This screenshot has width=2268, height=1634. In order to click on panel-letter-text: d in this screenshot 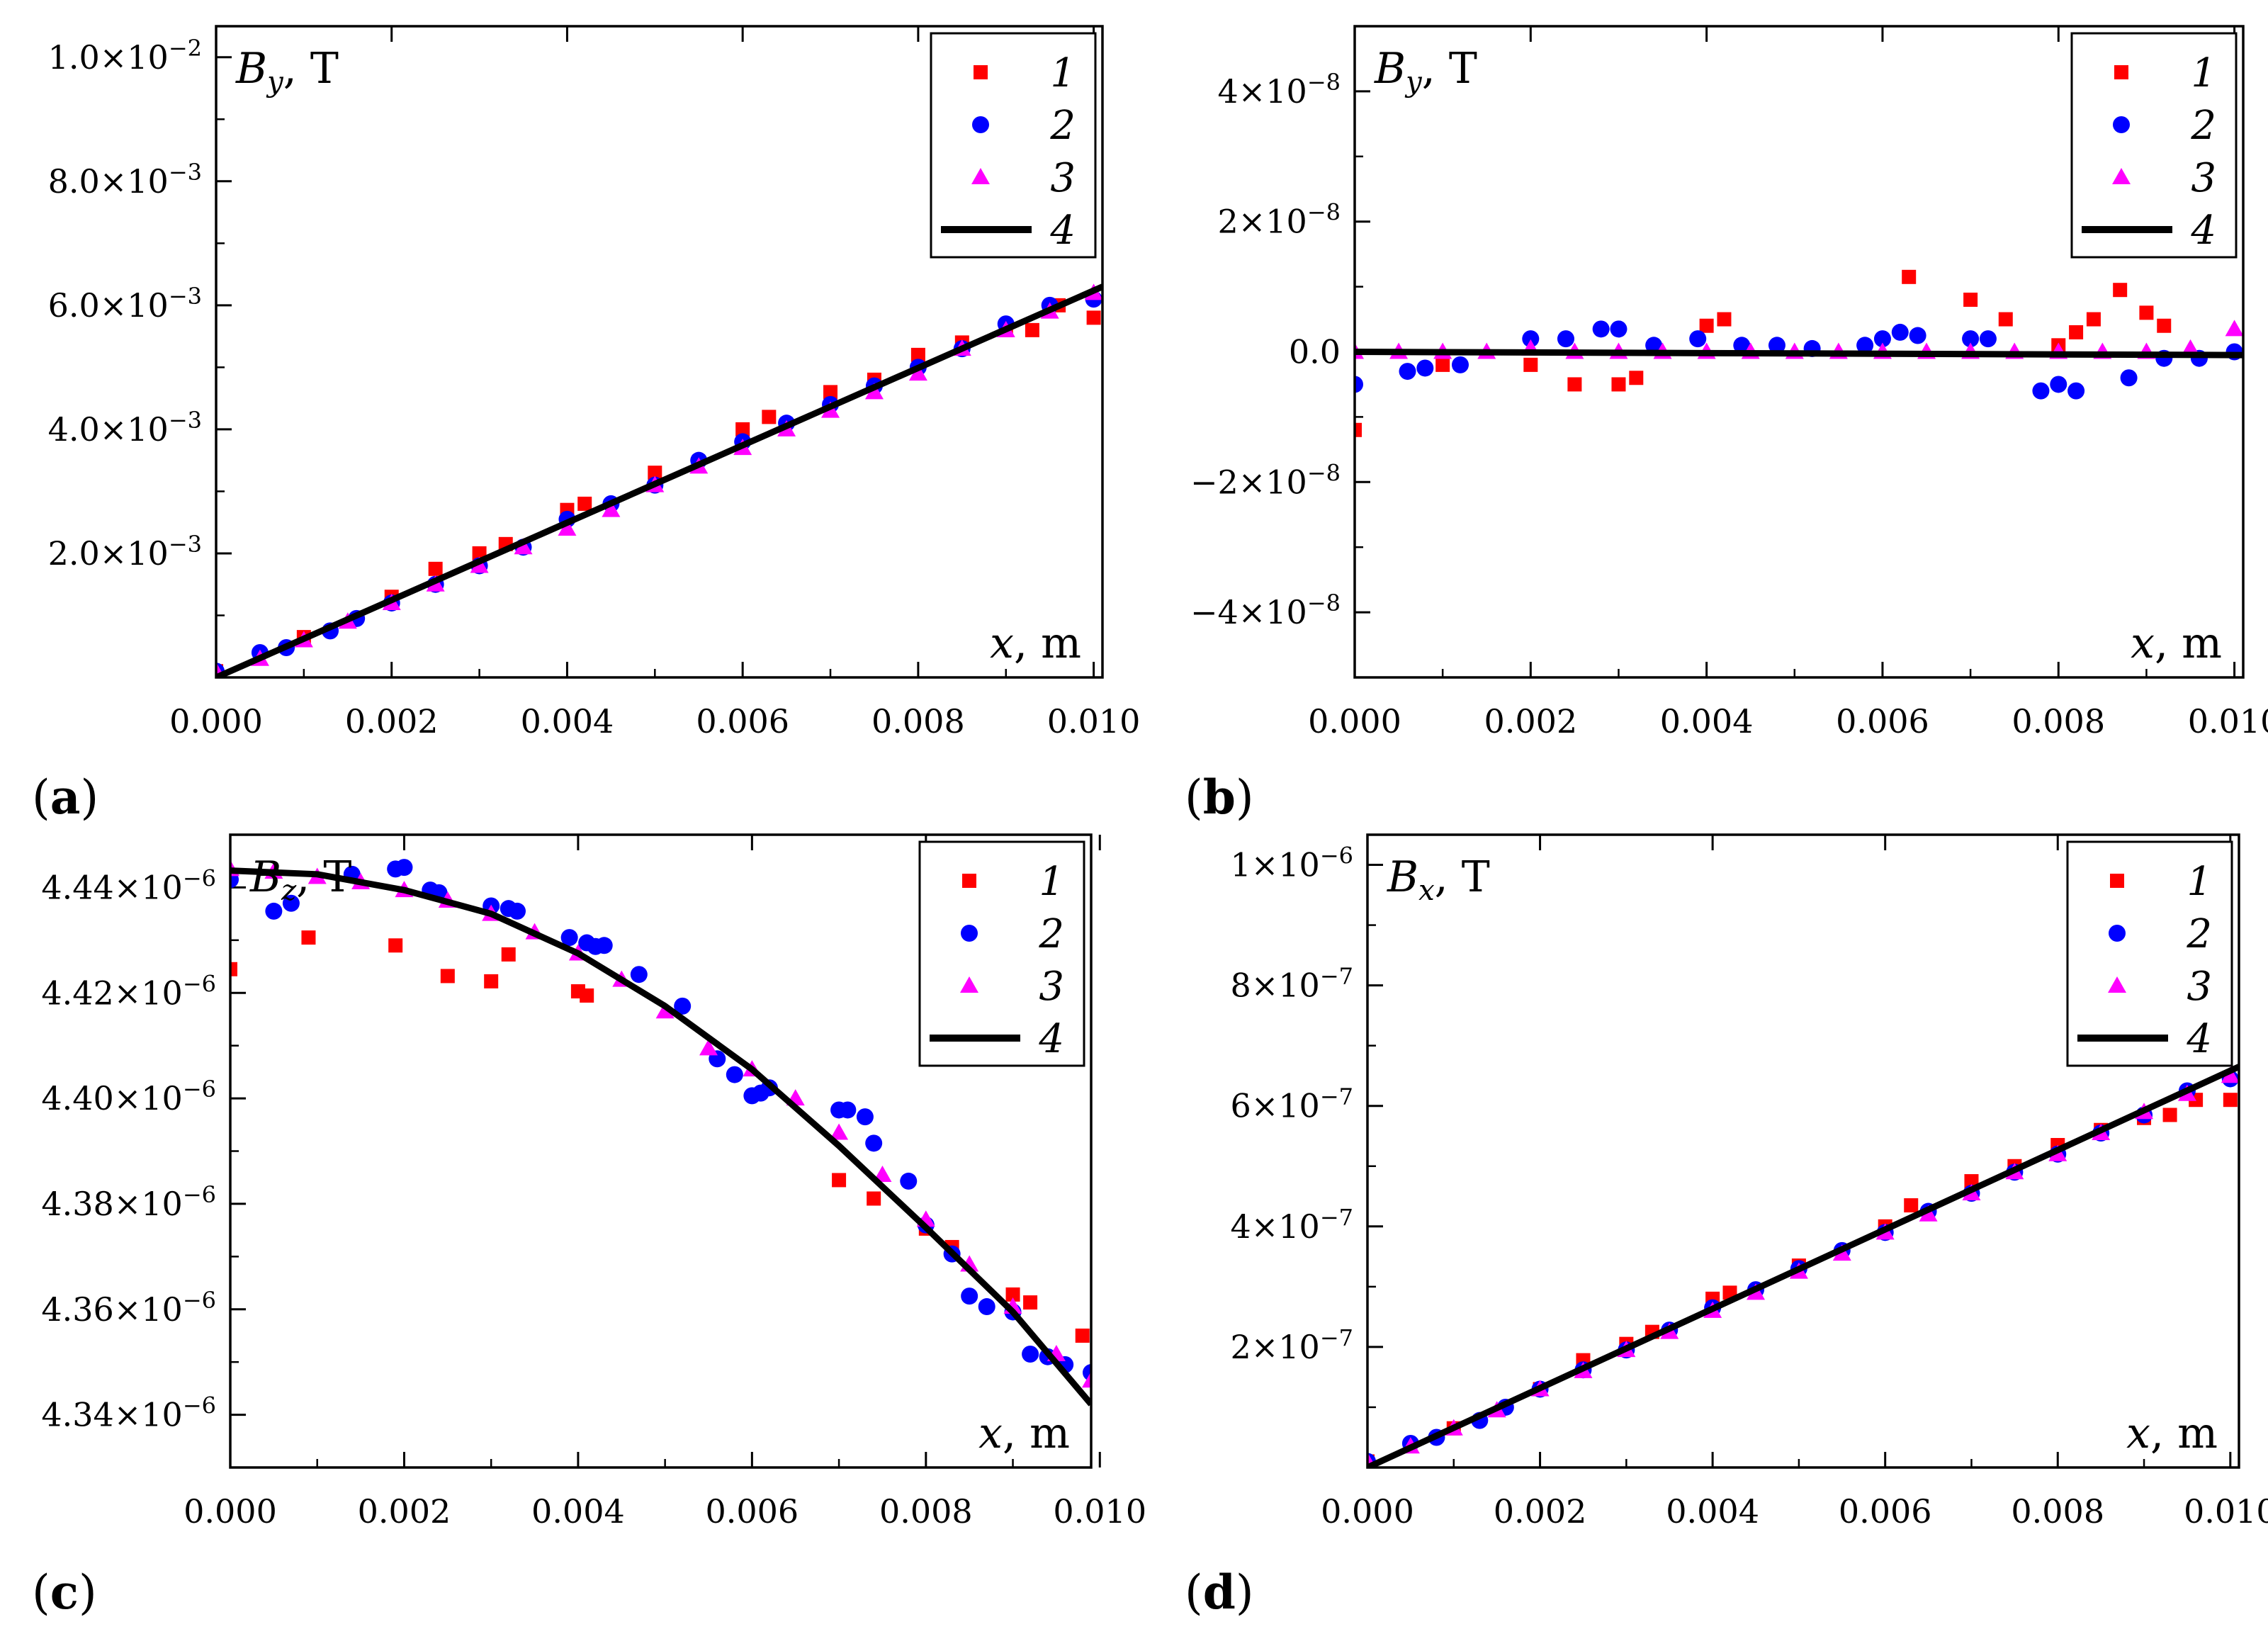, I will do `click(1219, 1592)`.